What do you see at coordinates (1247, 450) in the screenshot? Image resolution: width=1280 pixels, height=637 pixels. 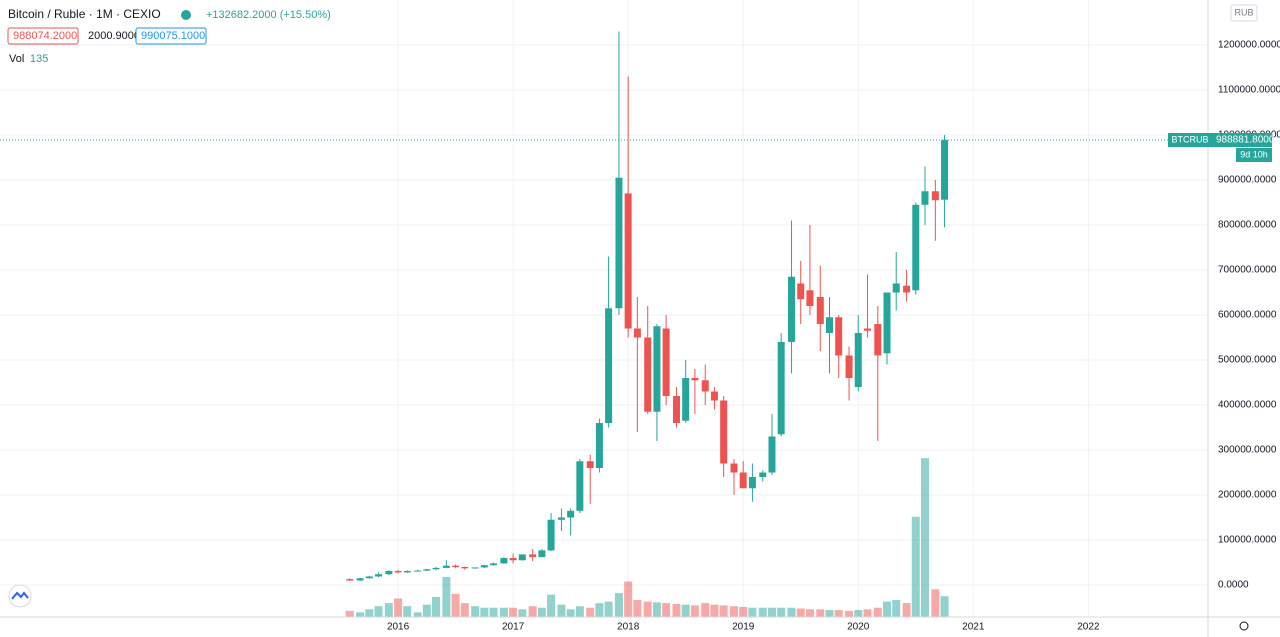 I see `y-tick-label: 300000.0000` at bounding box center [1247, 450].